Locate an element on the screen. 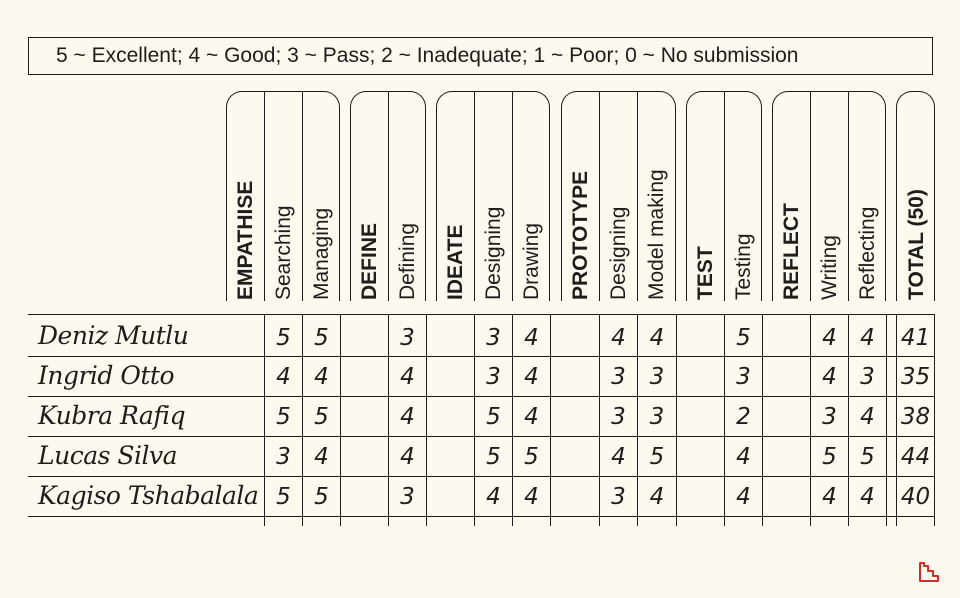  header-define: DEFINE is located at coordinates (369, 261).